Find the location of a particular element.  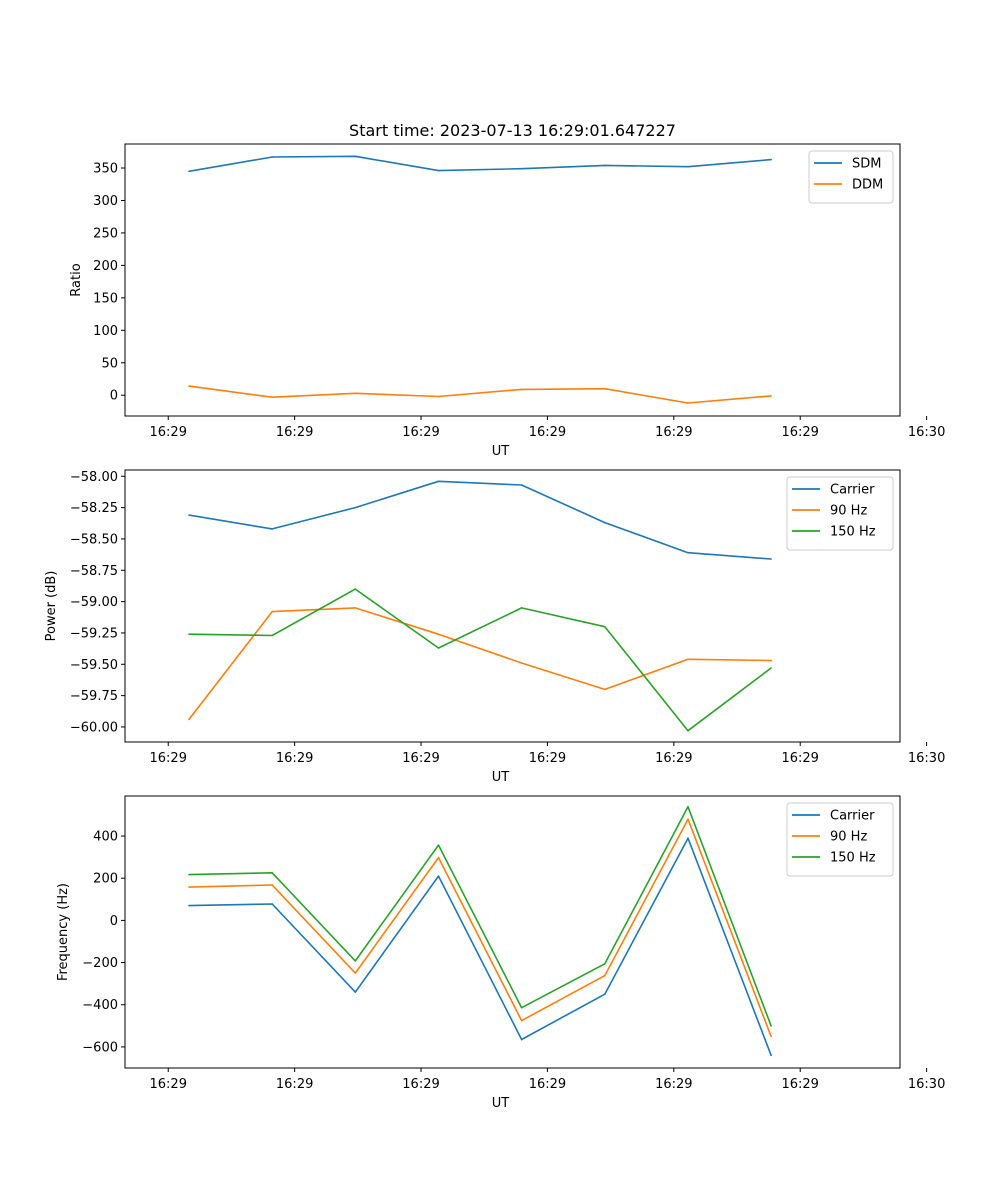

legend: Carrier 90 Hz 150 Hz is located at coordinates (840, 513).